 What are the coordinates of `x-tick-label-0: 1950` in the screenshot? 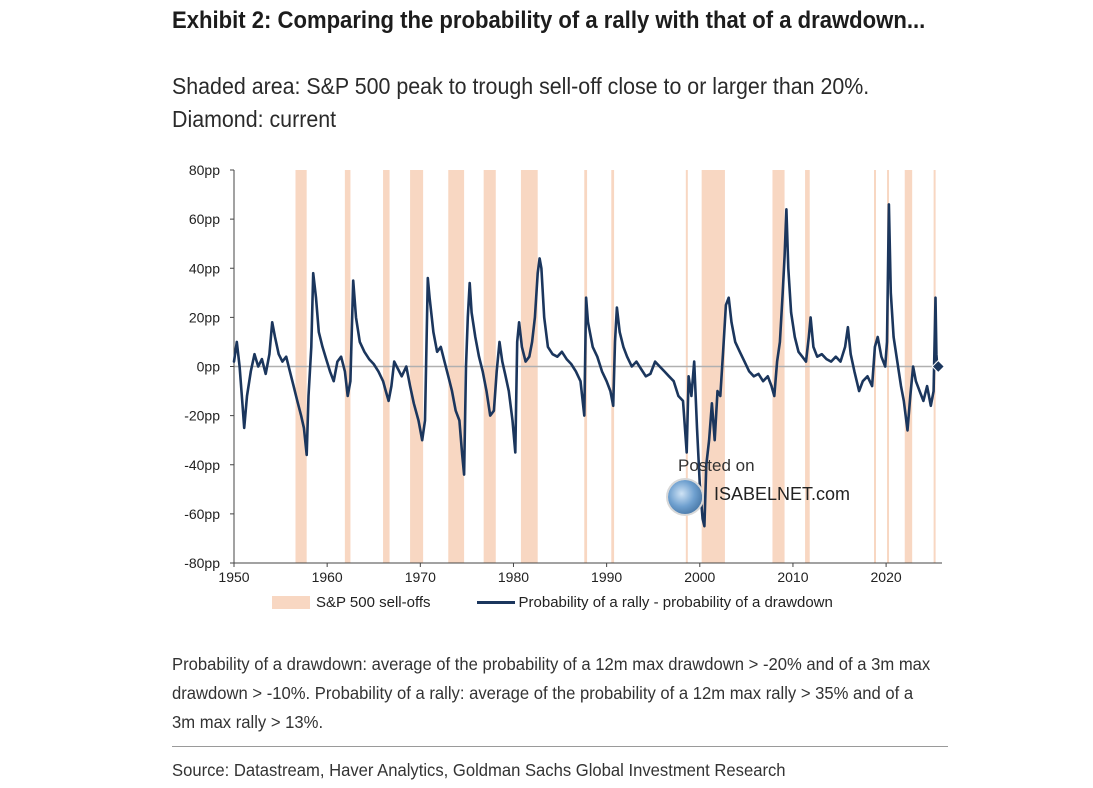 It's located at (233, 577).